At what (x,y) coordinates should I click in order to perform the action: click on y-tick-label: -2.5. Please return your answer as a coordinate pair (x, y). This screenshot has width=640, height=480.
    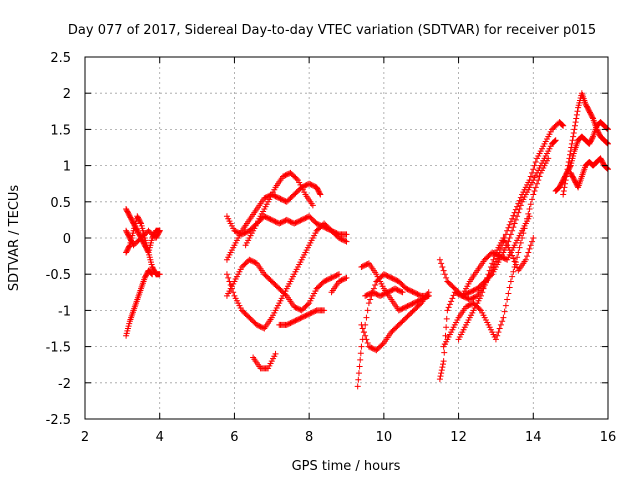
    Looking at the image, I should click on (58, 420).